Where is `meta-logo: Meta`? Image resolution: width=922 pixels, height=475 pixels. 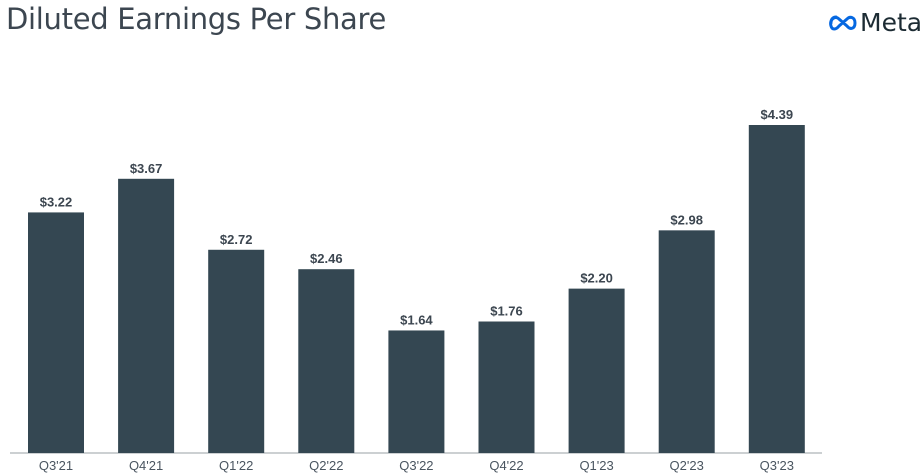
meta-logo: Meta is located at coordinates (875, 22).